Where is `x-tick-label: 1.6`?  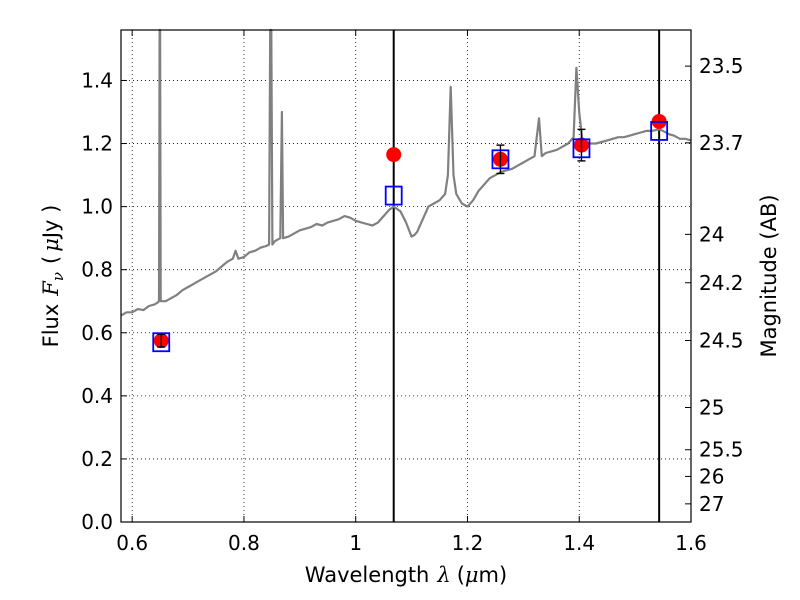
x-tick-label: 1.6 is located at coordinates (691, 543).